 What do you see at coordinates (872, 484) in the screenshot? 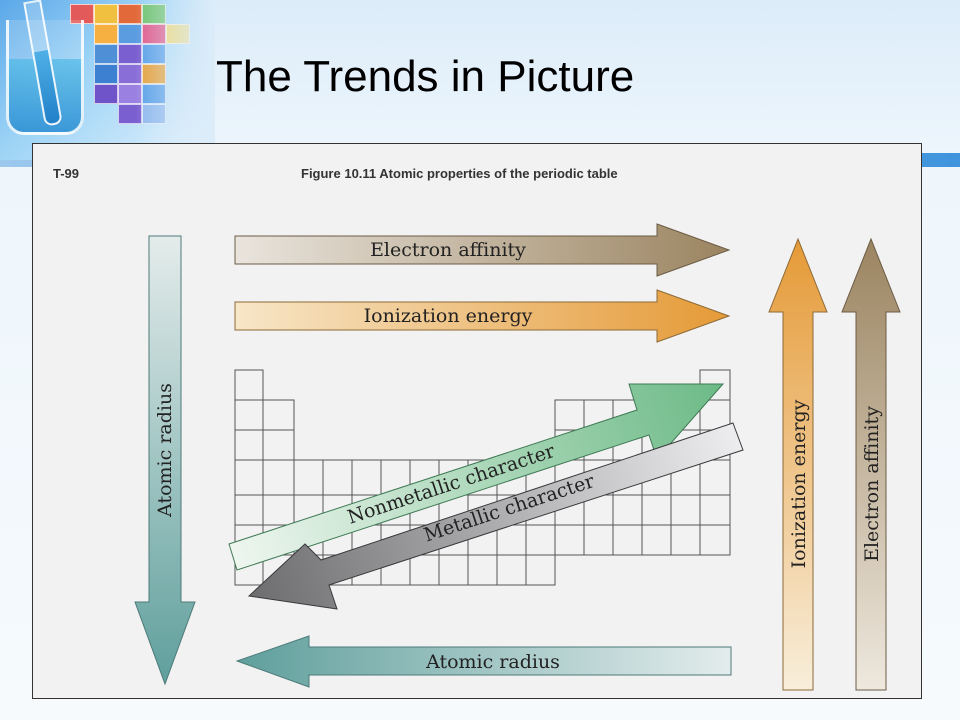
I see `electron-affinity-label-vertical: Electron affinity` at bounding box center [872, 484].